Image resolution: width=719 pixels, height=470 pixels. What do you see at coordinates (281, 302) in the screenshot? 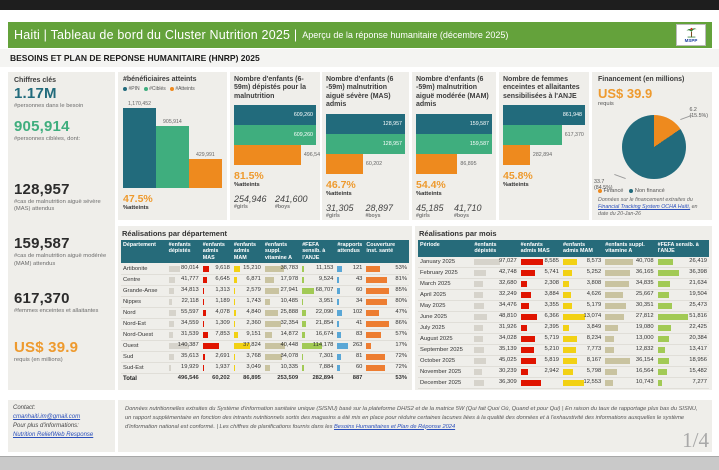
I see `table-cell: 10,485` at bounding box center [281, 302].